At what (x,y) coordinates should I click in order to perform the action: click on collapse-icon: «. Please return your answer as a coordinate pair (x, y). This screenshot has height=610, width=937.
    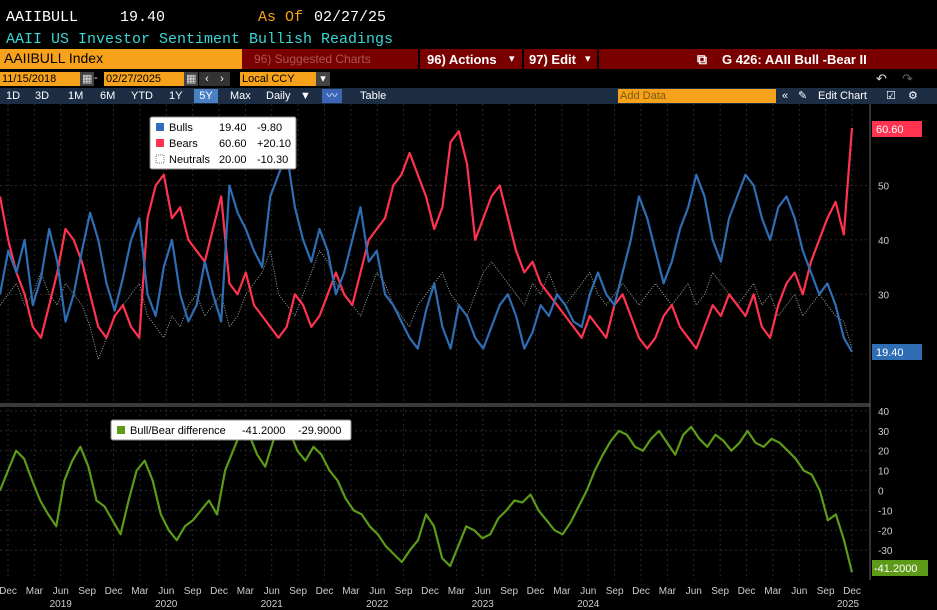
    Looking at the image, I should click on (785, 96).